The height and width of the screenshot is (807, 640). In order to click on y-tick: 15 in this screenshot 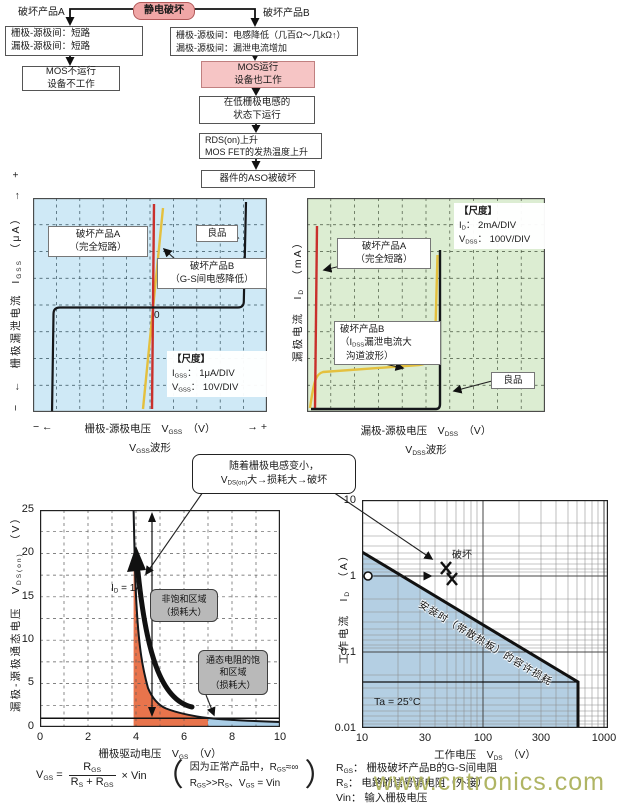, I will do `click(27, 596)`.